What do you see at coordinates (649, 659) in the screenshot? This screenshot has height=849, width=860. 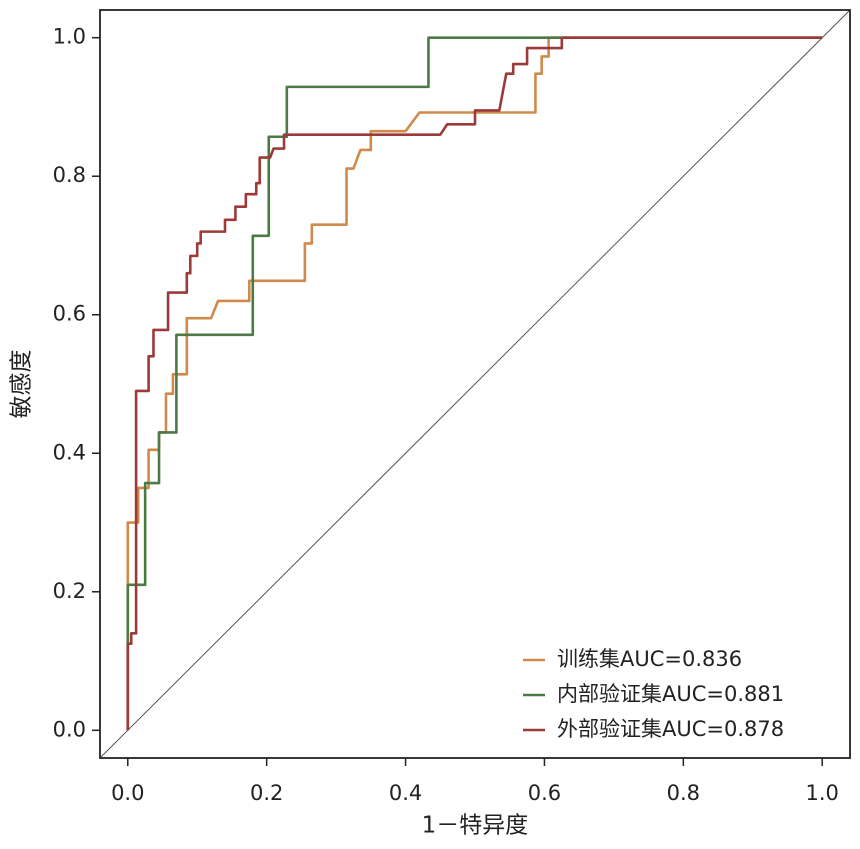 I see `legend-label: 训练集AUC=0.836` at bounding box center [649, 659].